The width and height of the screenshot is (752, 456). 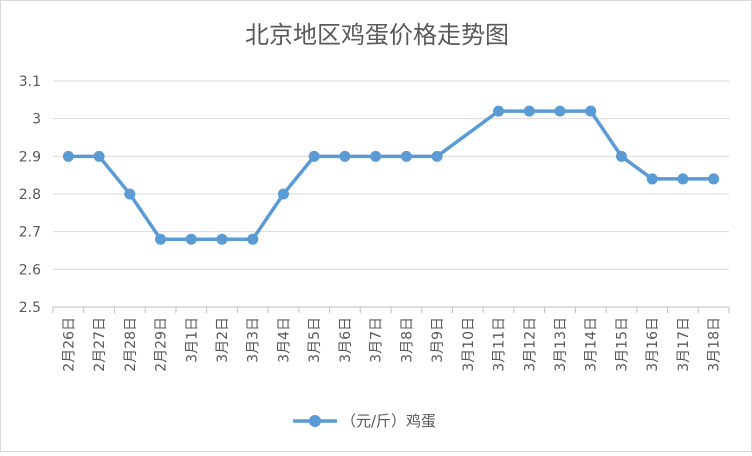 What do you see at coordinates (315, 421) in the screenshot?
I see `legend-marker` at bounding box center [315, 421].